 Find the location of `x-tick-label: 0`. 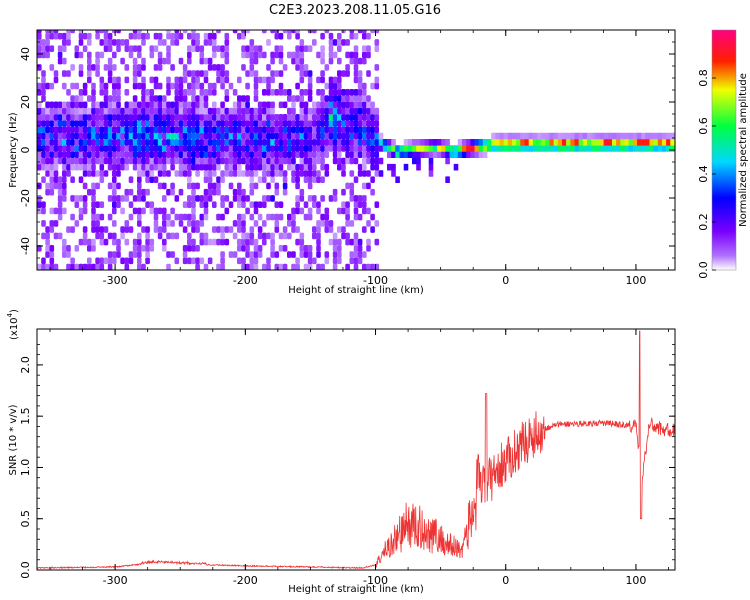

x-tick-label: 0 is located at coordinates (505, 580).